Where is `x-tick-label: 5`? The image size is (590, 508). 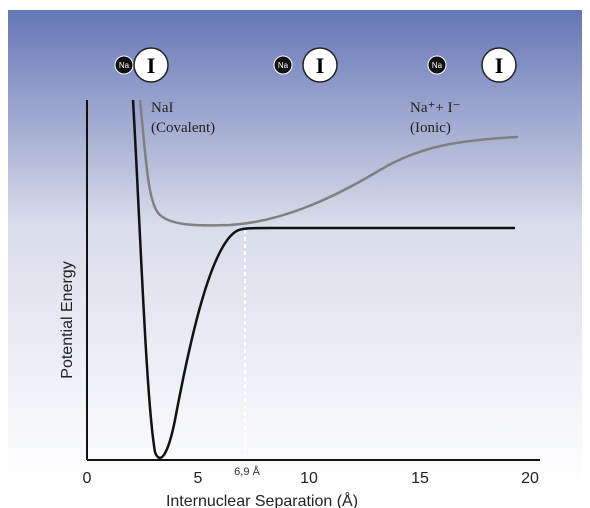 x-tick-label: 5 is located at coordinates (198, 478).